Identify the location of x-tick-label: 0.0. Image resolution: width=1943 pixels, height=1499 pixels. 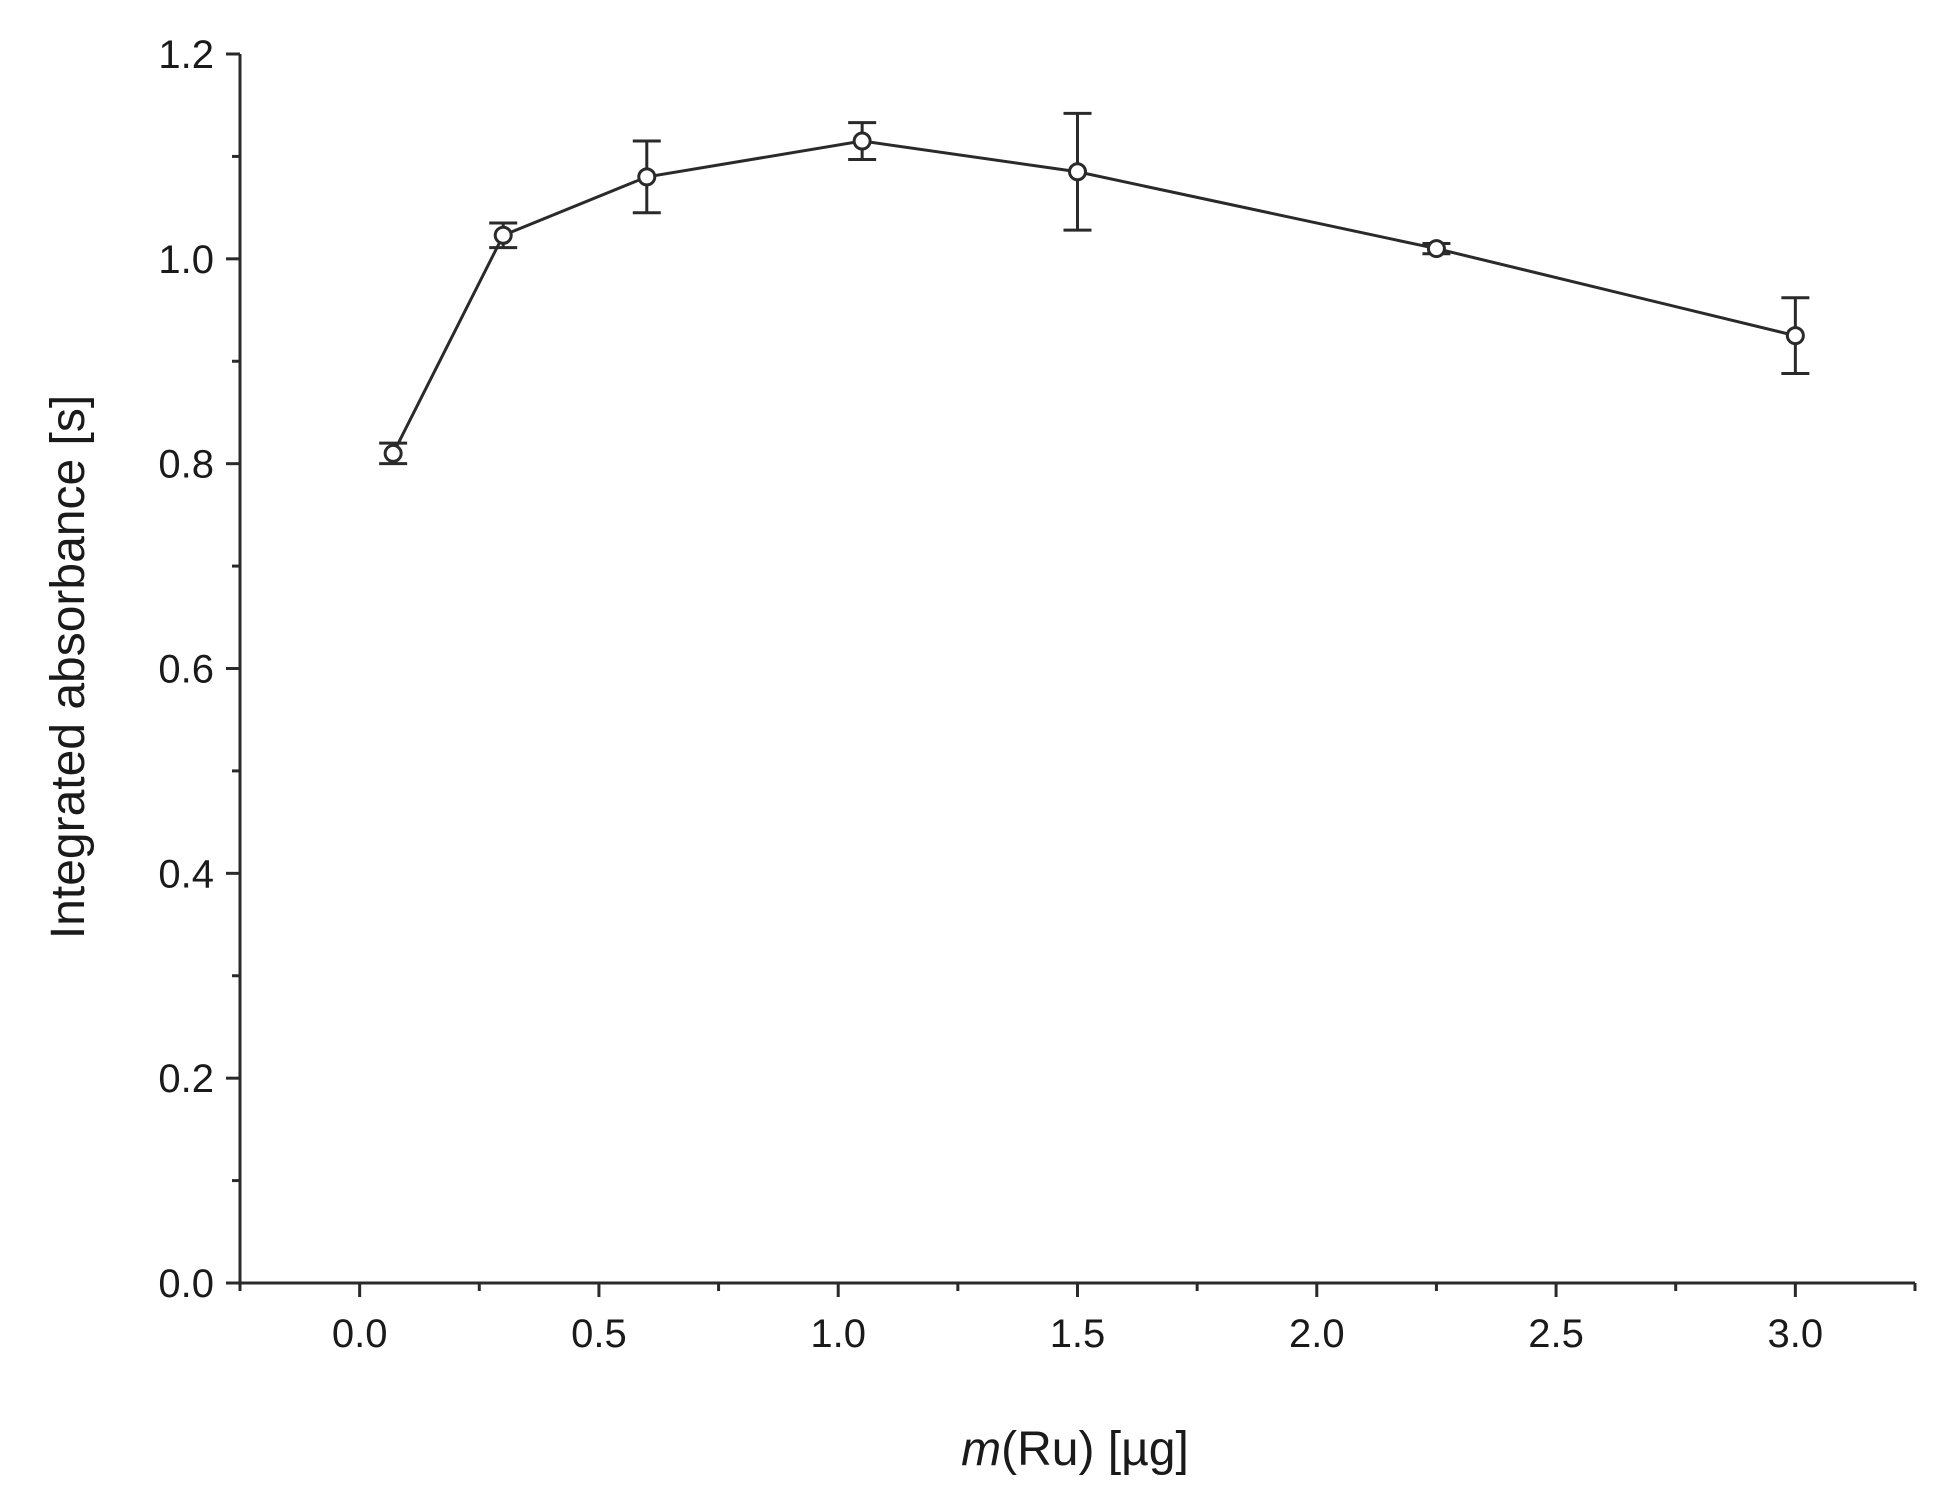
(360, 1334).